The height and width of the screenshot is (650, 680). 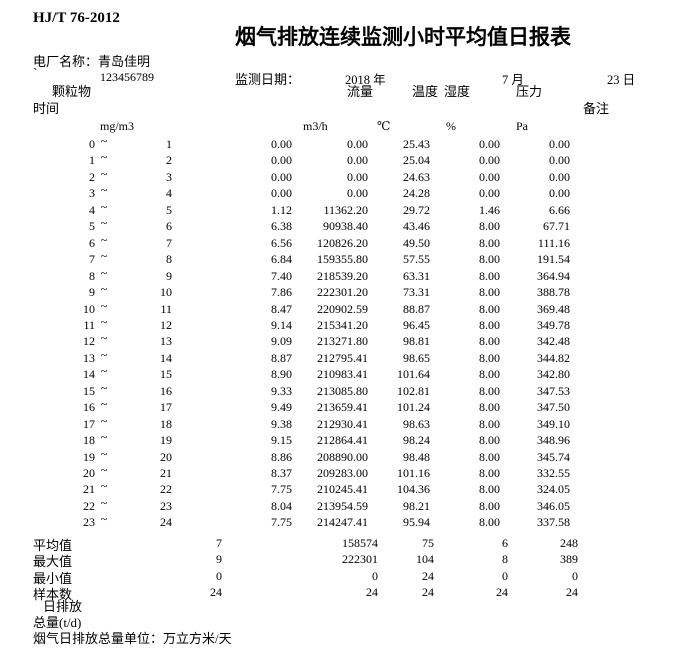 What do you see at coordinates (281, 440) in the screenshot?
I see `pm-value: 9.15` at bounding box center [281, 440].